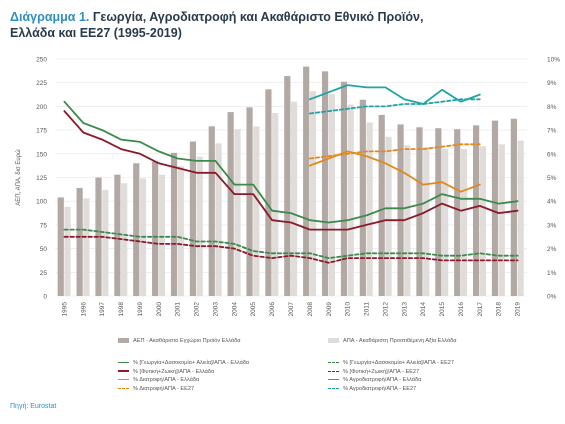 This screenshot has width=565, height=424. I want to click on legend-item-line: % Διατροφή/ΑΠΑ - Ελλάδα, so click(158, 380).